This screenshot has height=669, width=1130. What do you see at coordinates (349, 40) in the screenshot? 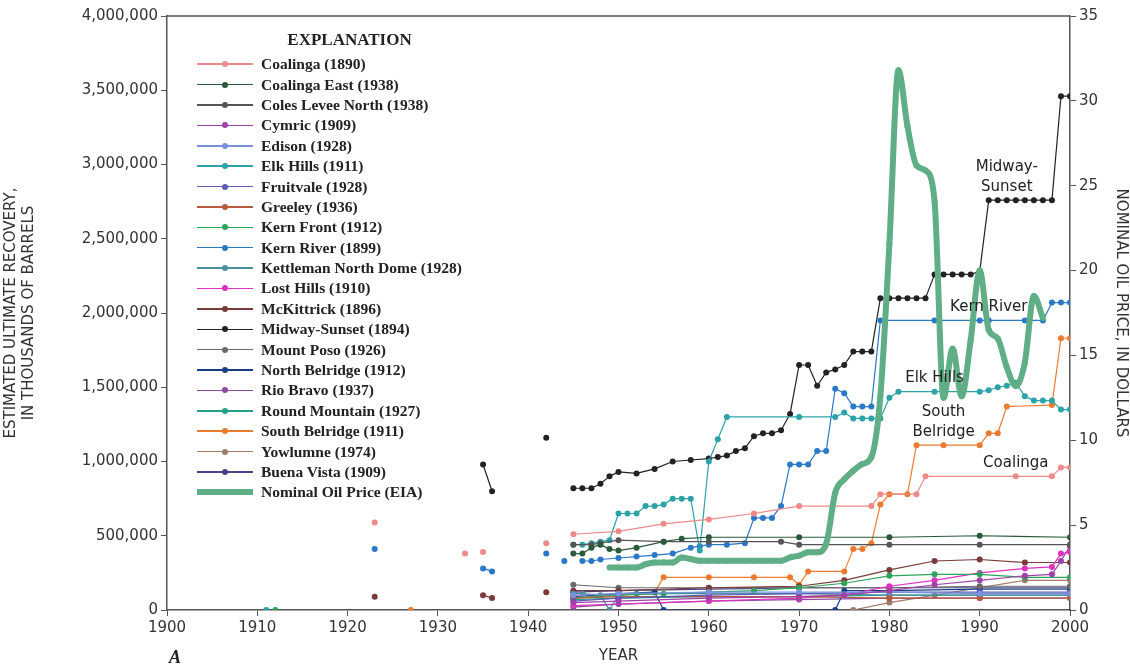
I see `legend-title: EXPLANATION` at bounding box center [349, 40].